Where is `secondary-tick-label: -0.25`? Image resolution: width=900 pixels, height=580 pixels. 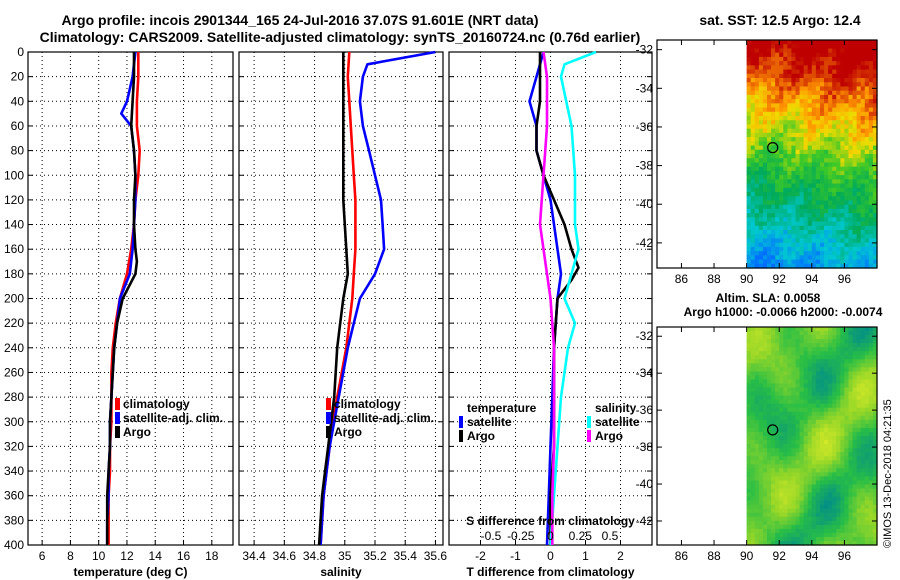 secondary-tick-label: -0.25 is located at coordinates (521, 536).